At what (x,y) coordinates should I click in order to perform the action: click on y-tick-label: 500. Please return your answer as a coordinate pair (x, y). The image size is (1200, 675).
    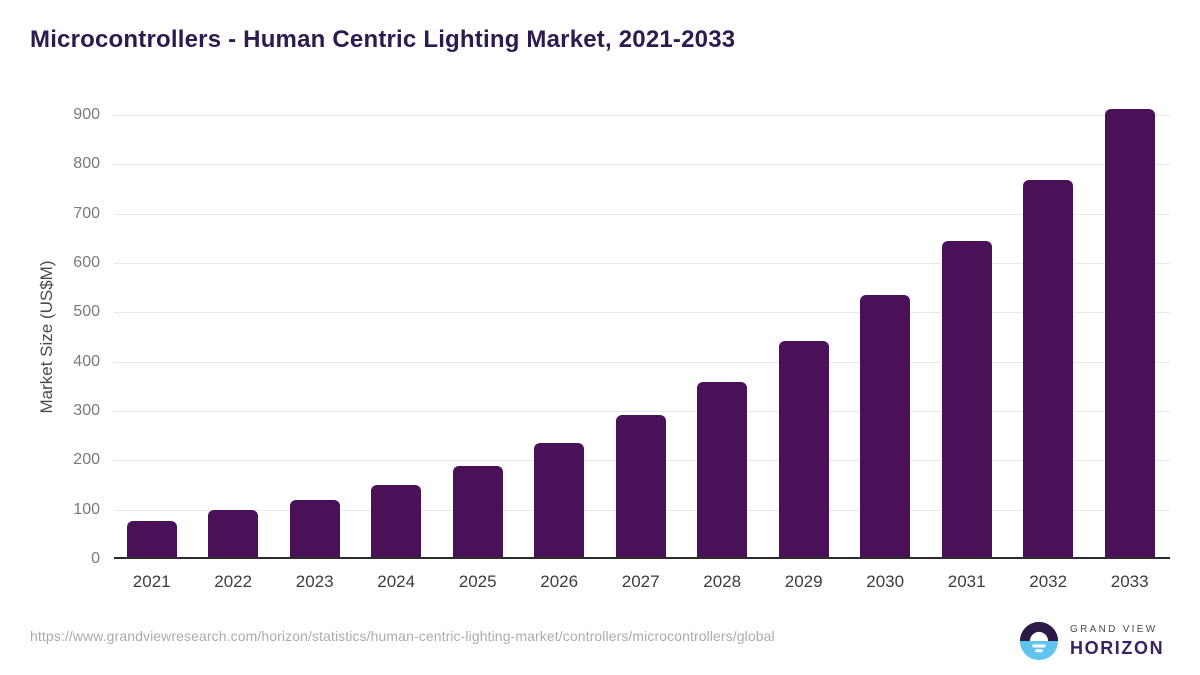
    Looking at the image, I should click on (86, 312).